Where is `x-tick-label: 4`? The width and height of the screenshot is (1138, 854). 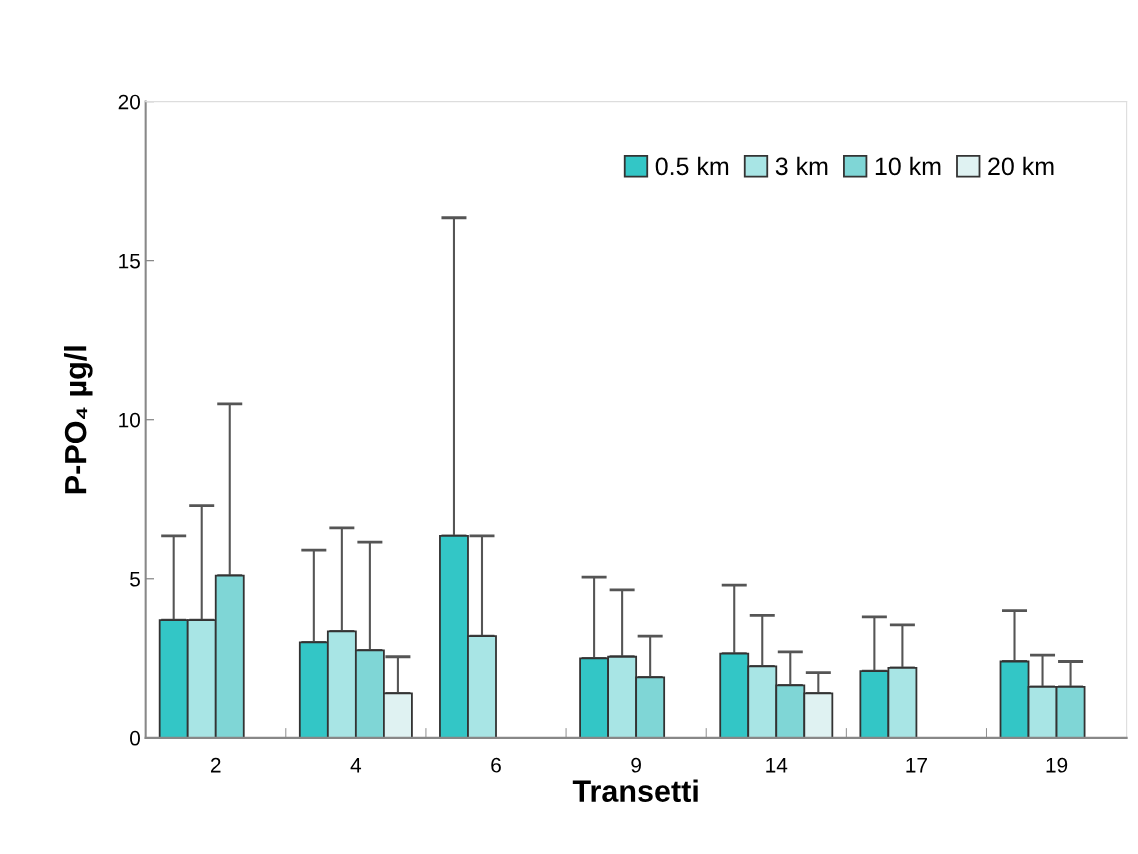 x-tick-label: 4 is located at coordinates (356, 765).